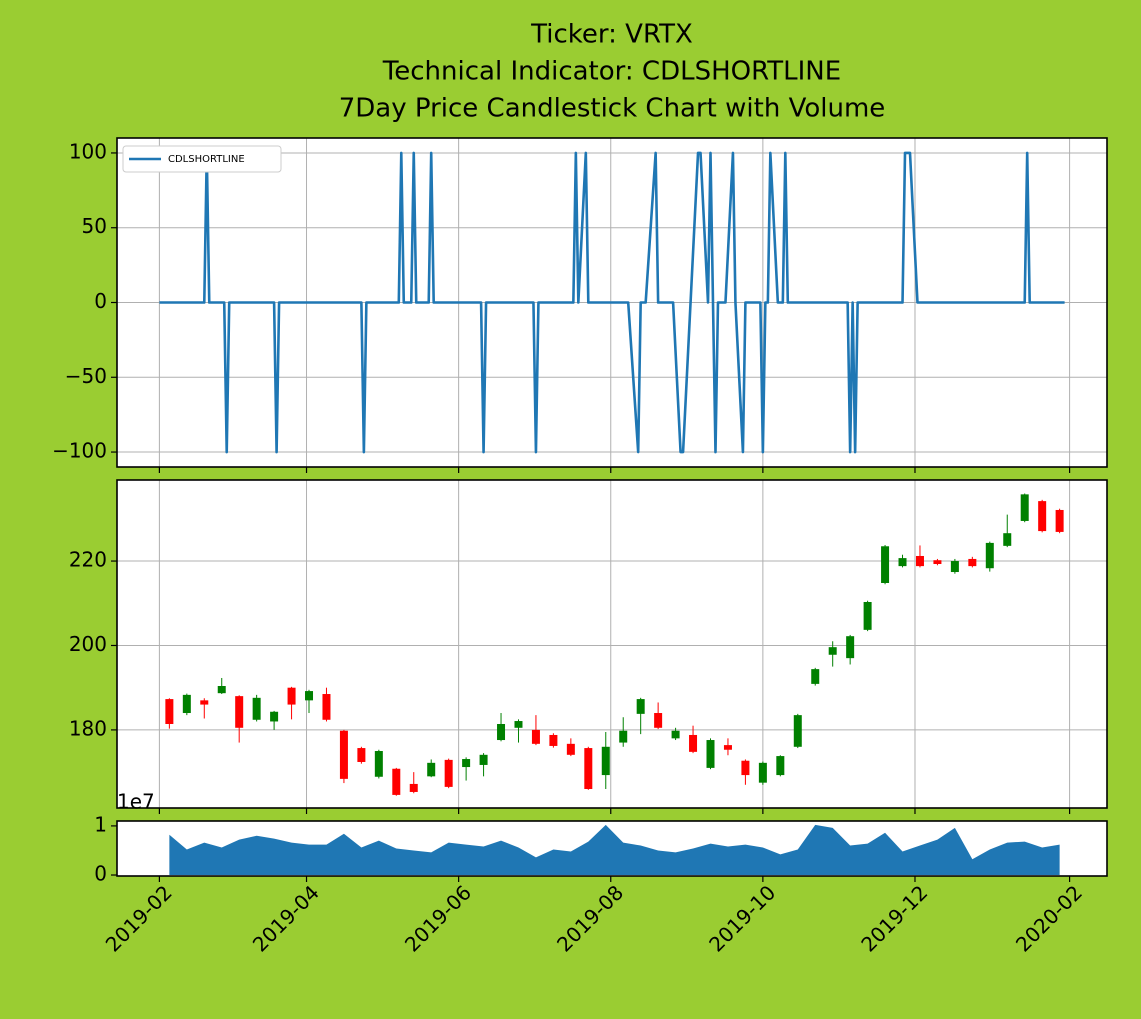 This screenshot has width=1141, height=1019. I want to click on y-tick-label: 220, so click(88, 560).